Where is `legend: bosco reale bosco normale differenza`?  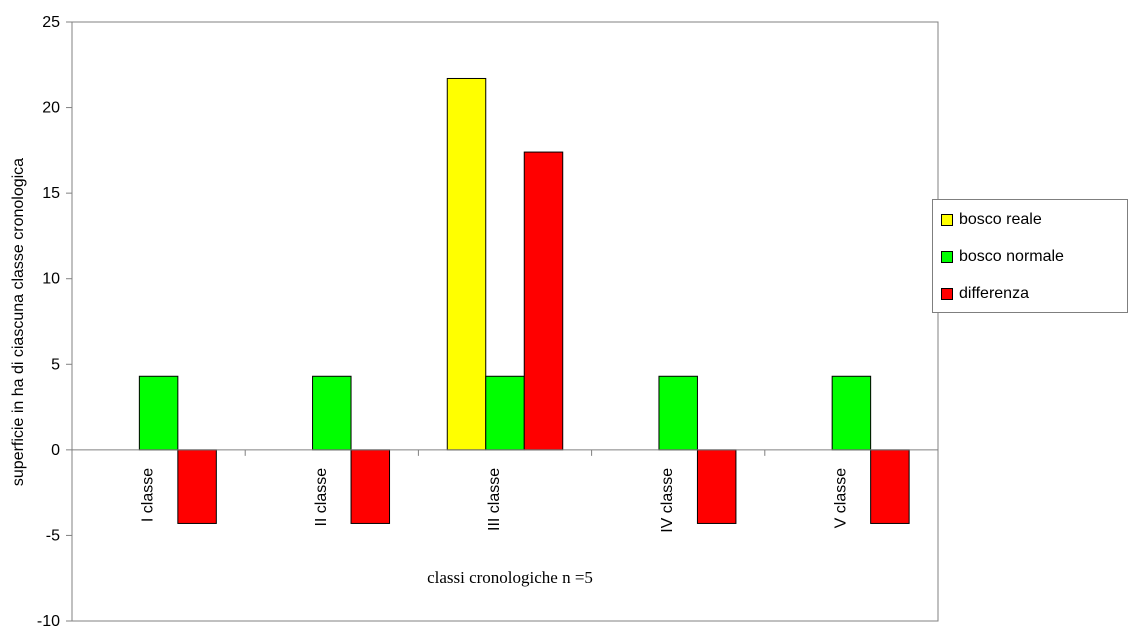
legend: bosco reale bosco normale differenza is located at coordinates (1030, 256).